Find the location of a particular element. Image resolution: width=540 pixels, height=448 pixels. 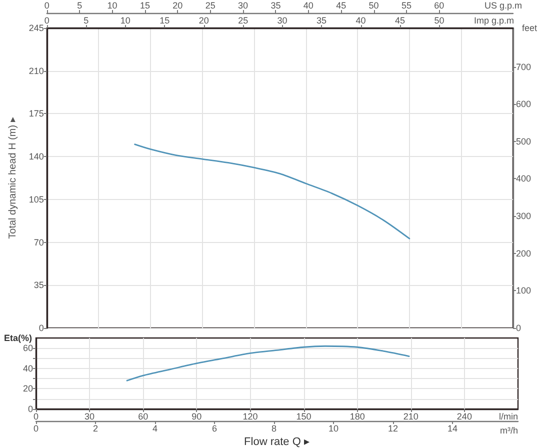

x2-tick-label: 35 is located at coordinates (275, 5).